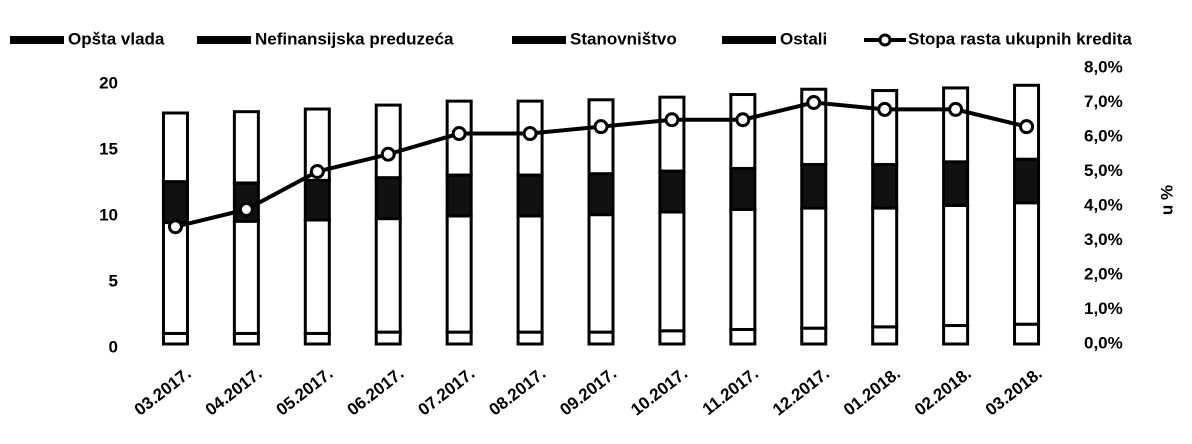 The height and width of the screenshot is (444, 1192). I want to click on y2-tick-label: 7,0%, so click(1103, 101).